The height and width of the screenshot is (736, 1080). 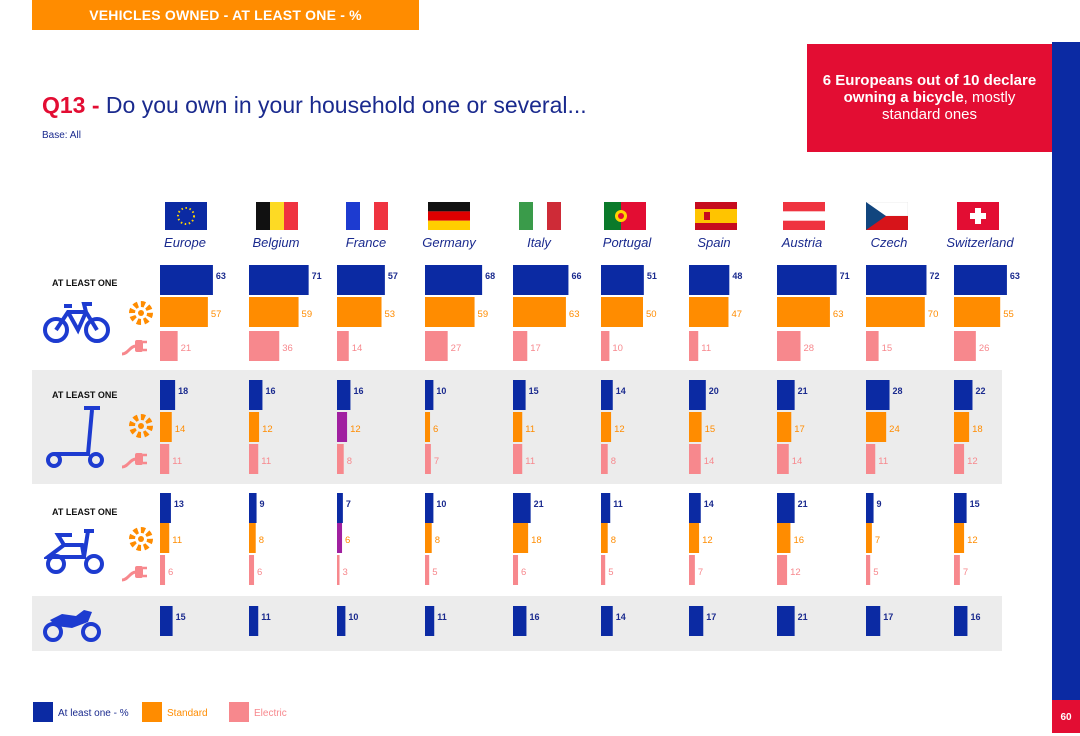 What do you see at coordinates (168, 395) in the screenshot?
I see `bar-kick-scooter-at-least-one-europe` at bounding box center [168, 395].